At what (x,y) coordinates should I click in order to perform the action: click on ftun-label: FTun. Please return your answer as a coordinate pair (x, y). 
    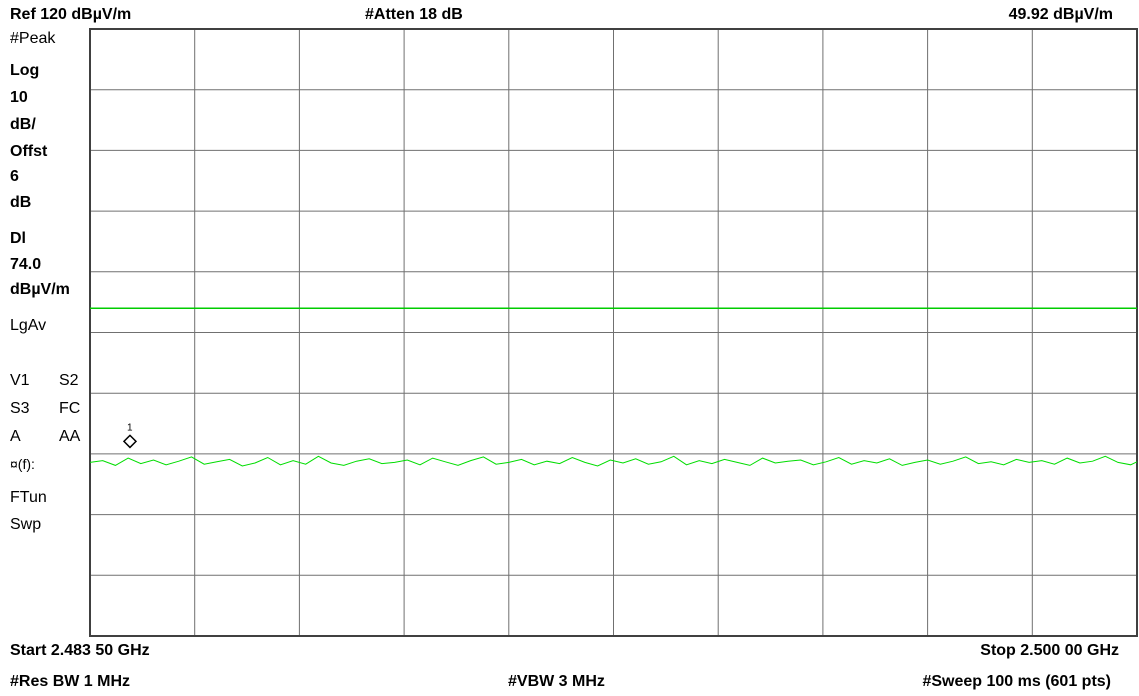
    Looking at the image, I should click on (28, 497).